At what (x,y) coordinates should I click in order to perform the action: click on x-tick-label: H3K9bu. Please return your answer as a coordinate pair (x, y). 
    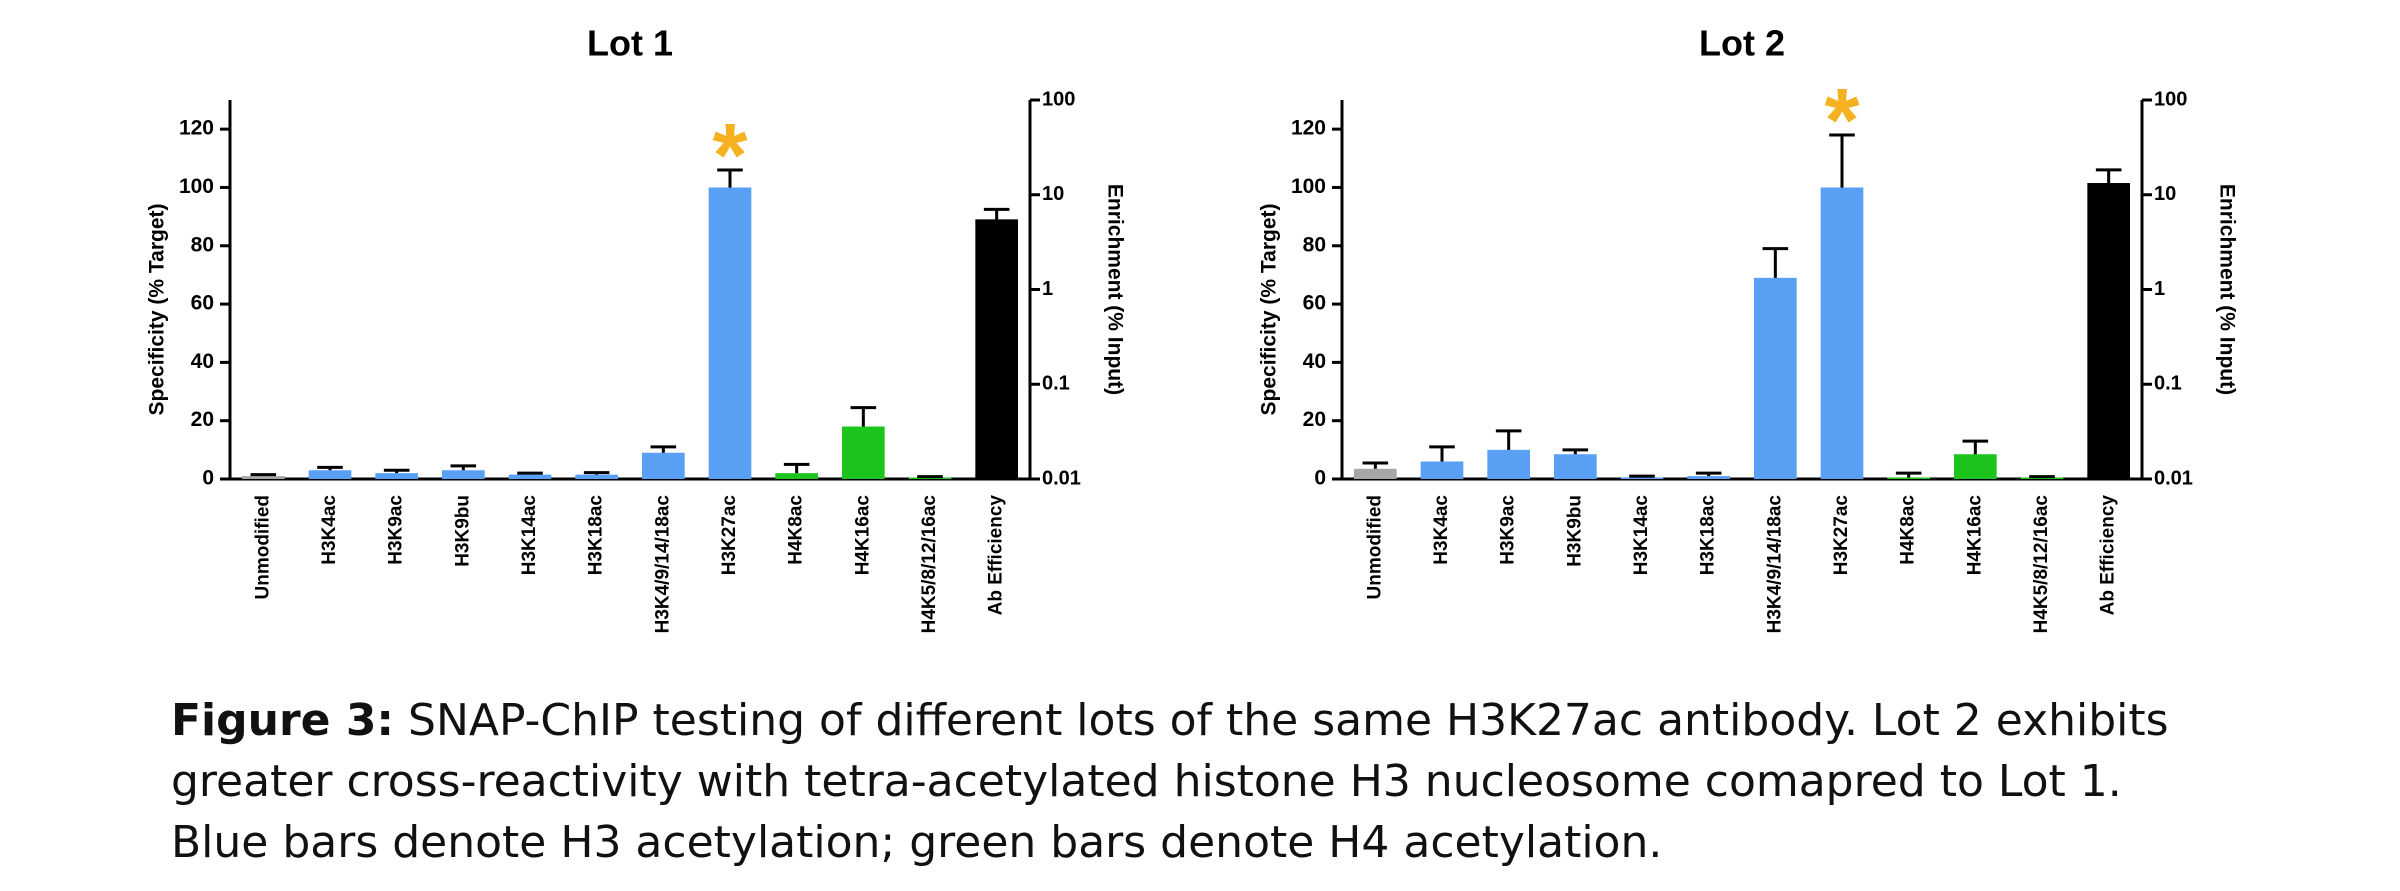
    Looking at the image, I should click on (462, 531).